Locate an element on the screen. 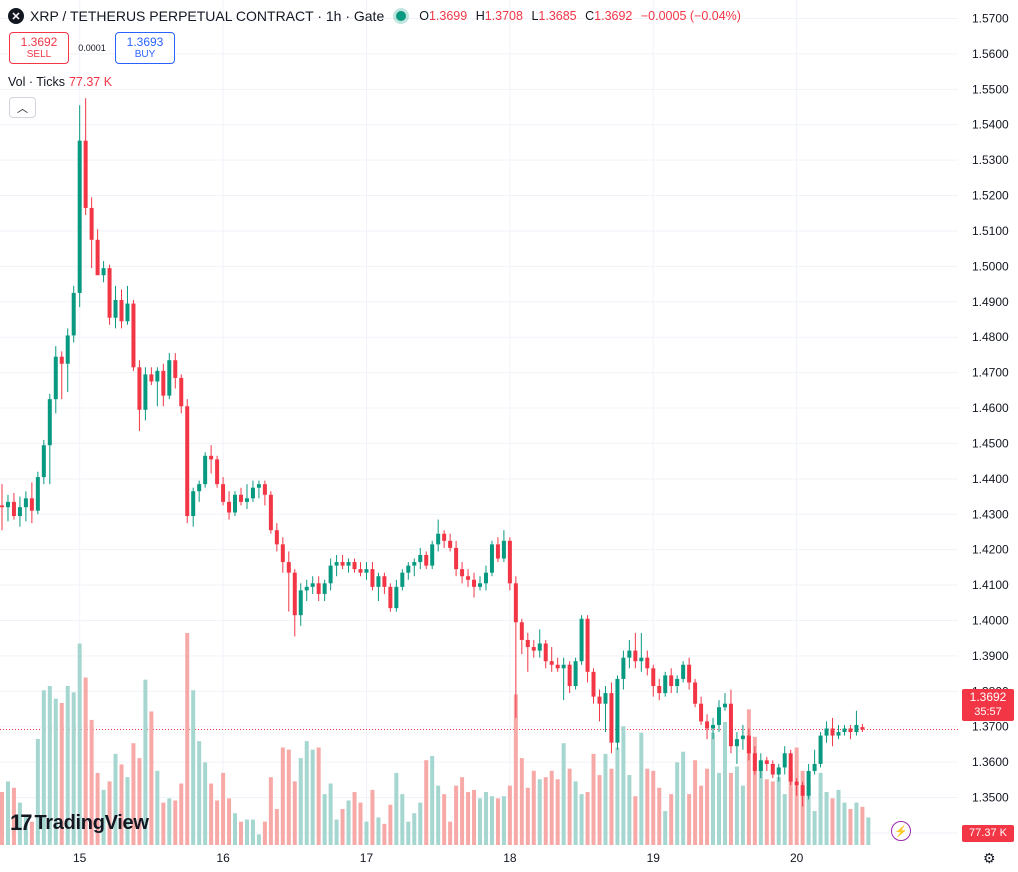  time-tick-label: 18 is located at coordinates (510, 858).